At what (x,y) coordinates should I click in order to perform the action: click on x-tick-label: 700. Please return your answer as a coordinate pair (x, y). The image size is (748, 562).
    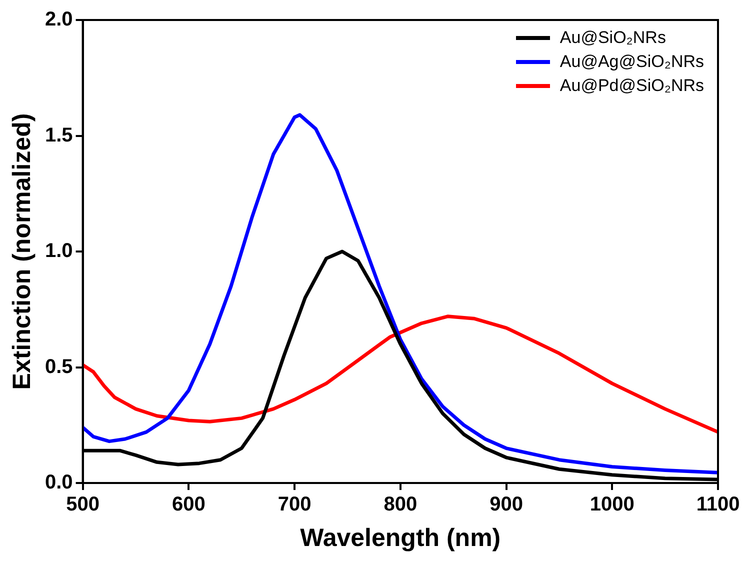
    Looking at the image, I should click on (295, 505).